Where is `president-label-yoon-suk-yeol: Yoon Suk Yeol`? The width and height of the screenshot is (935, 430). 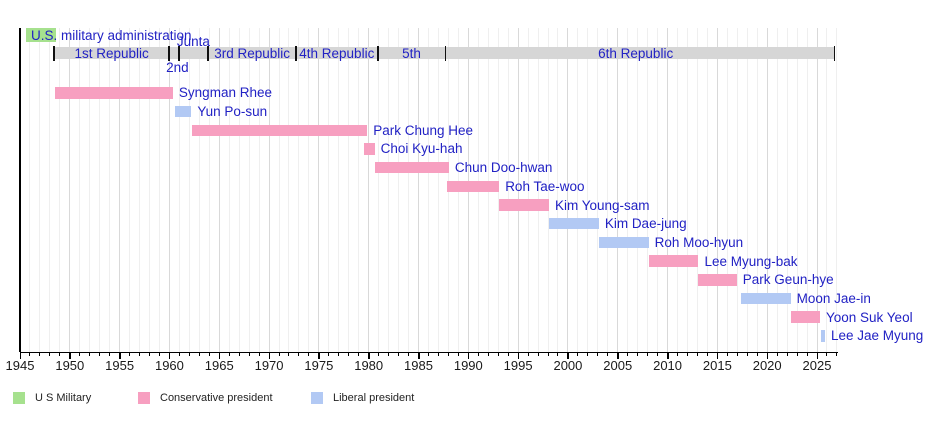 president-label-yoon-suk-yeol: Yoon Suk Yeol is located at coordinates (869, 317).